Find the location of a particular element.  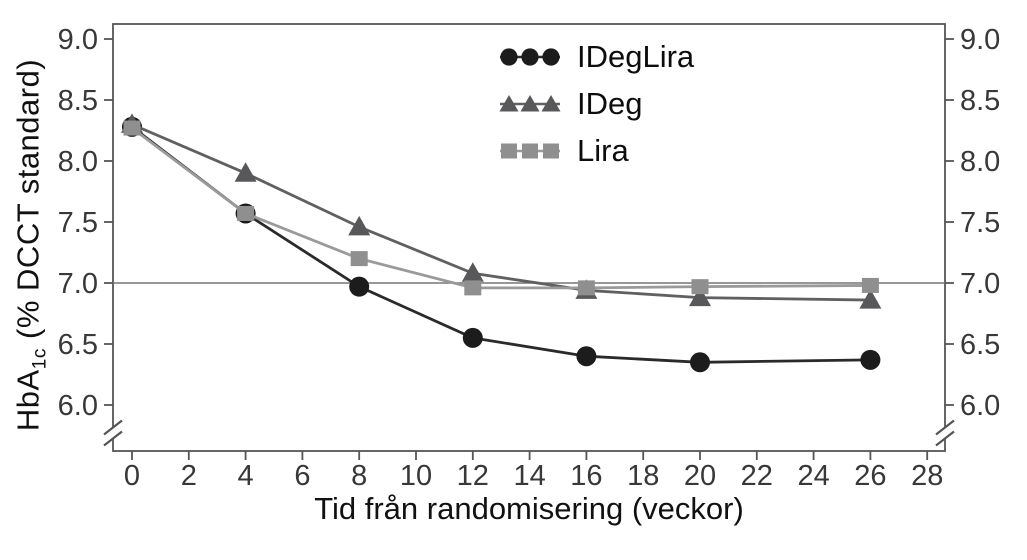

y-tick-label-left: 8.0 is located at coordinates (78, 162).